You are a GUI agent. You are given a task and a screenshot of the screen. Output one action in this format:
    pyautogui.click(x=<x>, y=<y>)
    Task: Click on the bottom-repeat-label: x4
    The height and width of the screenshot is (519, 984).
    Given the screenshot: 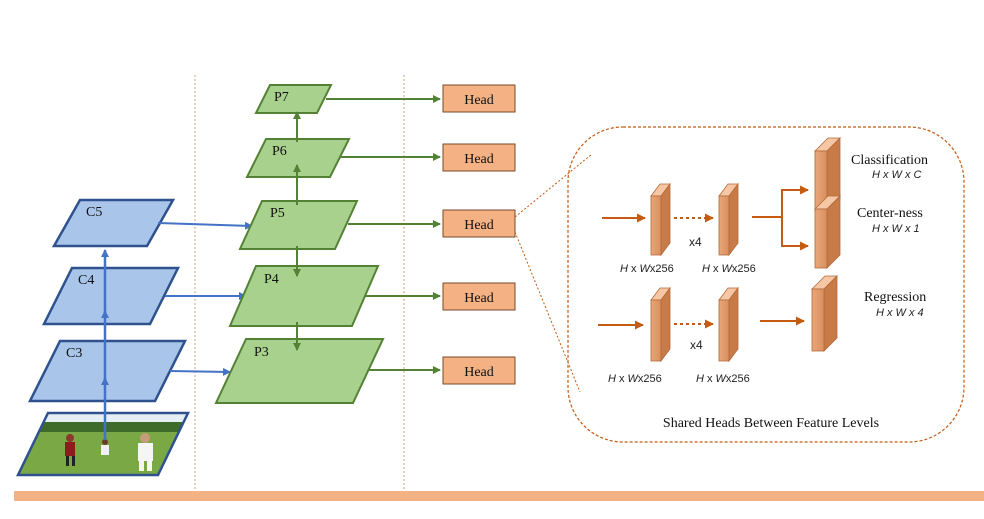 What is the action you would take?
    pyautogui.click(x=696, y=345)
    